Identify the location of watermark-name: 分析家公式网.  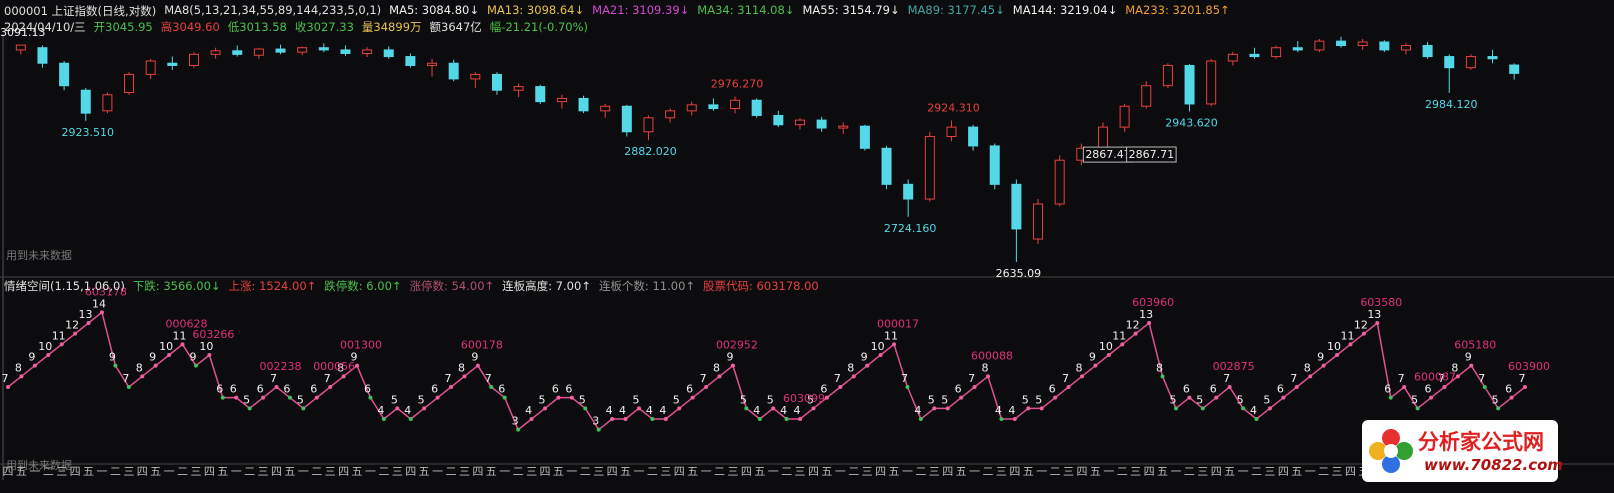
(1481, 442).